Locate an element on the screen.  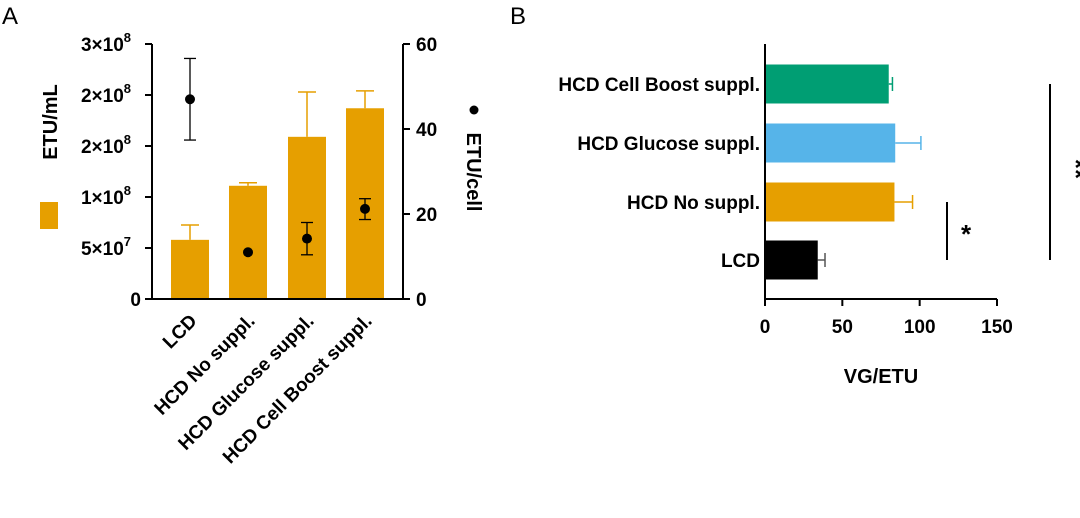
right-tick-label: 20 is located at coordinates (426, 215).